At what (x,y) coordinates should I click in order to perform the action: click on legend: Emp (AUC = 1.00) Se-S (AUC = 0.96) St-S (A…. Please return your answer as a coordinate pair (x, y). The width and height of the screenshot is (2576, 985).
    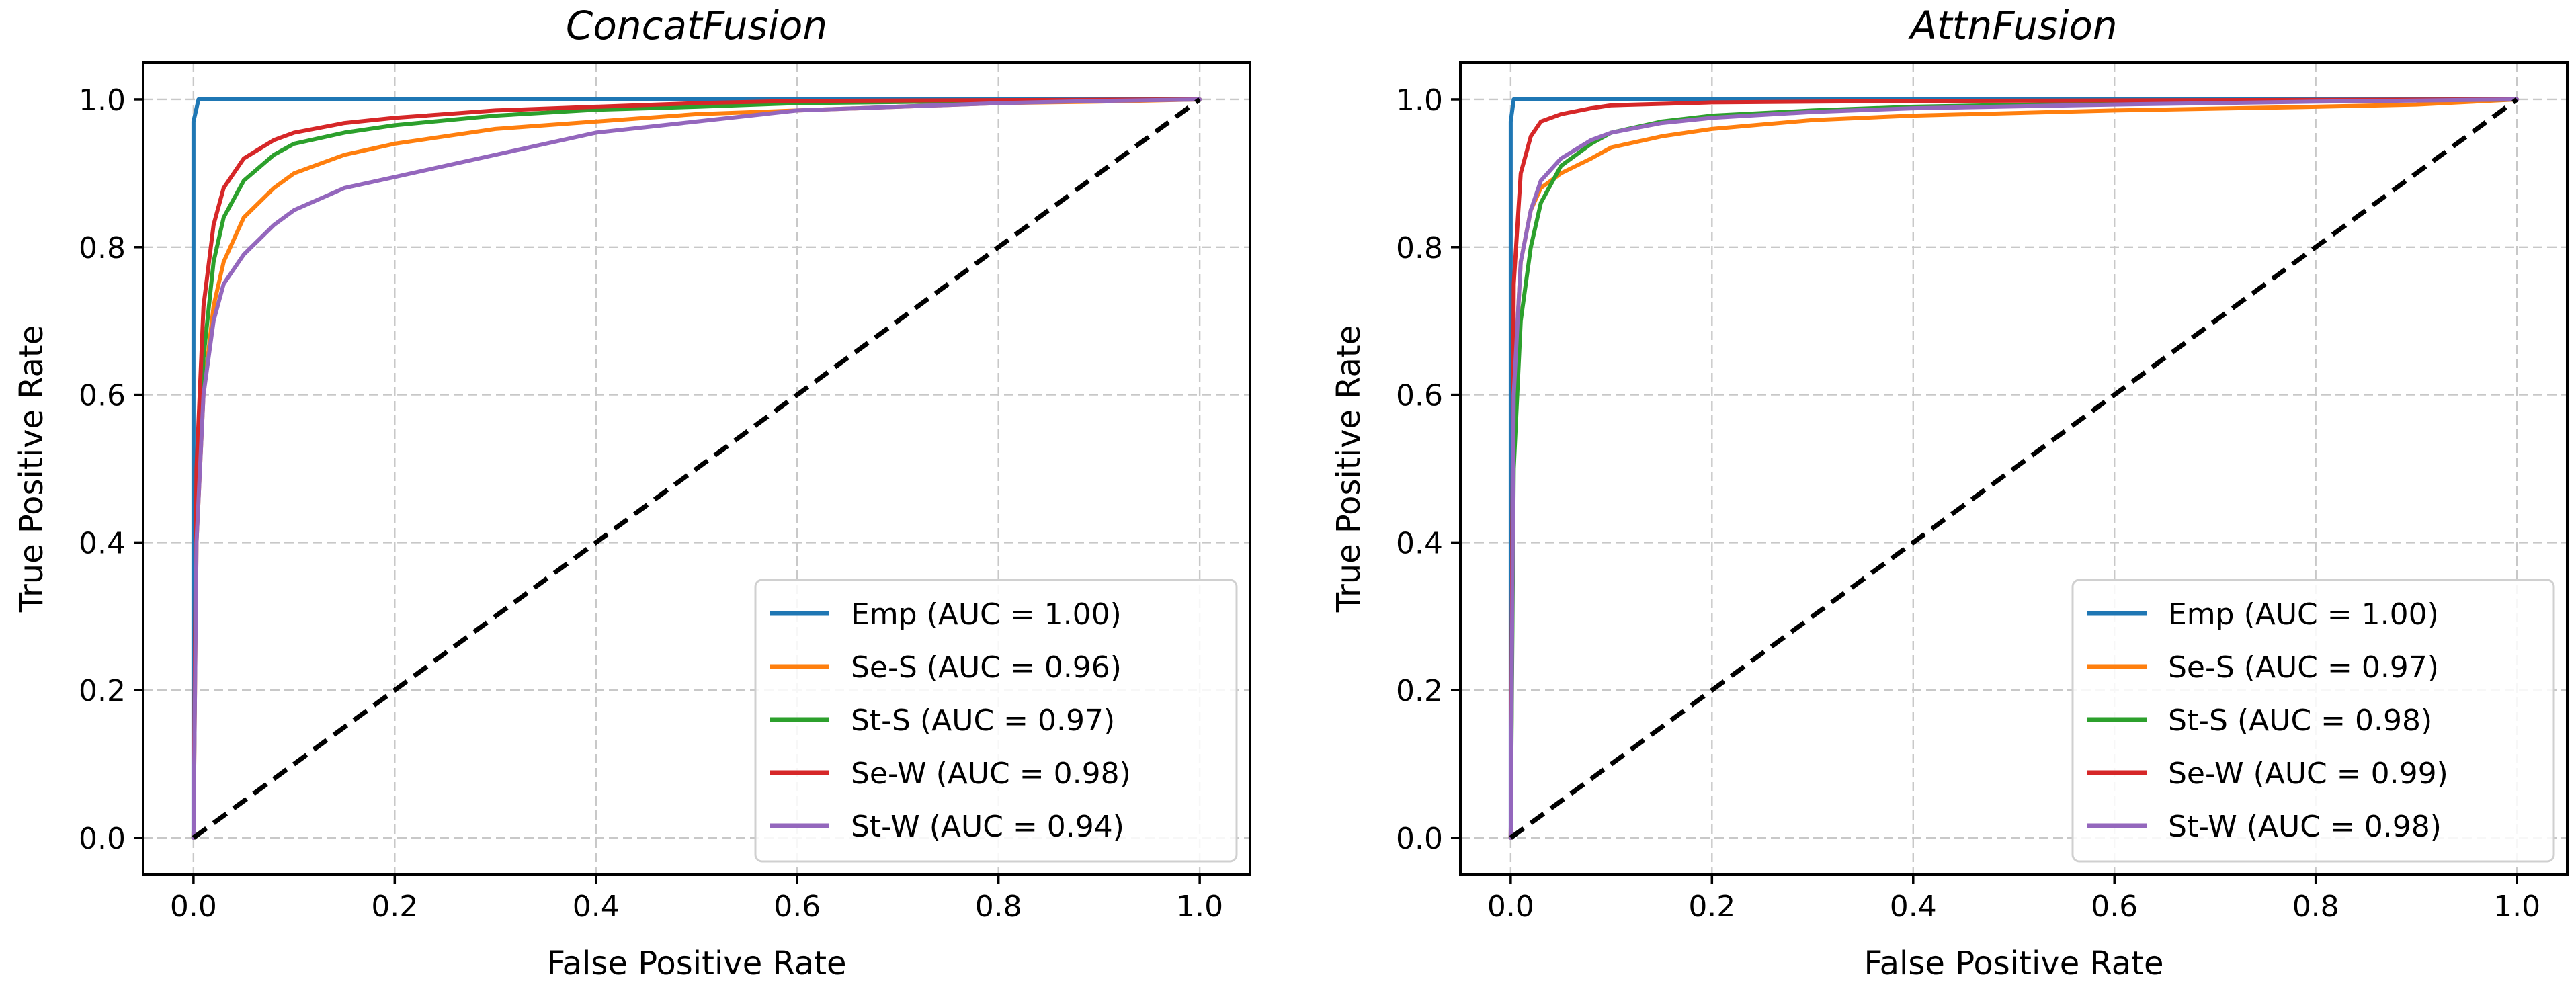
    Looking at the image, I should click on (996, 721).